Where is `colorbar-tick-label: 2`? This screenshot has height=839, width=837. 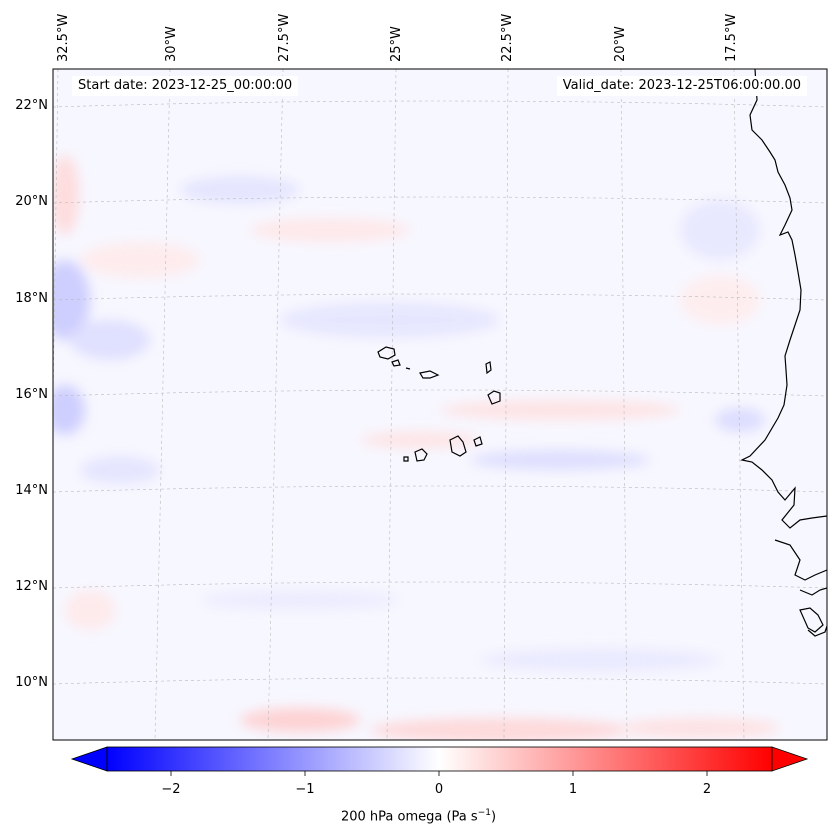 colorbar-tick-label: 2 is located at coordinates (707, 789).